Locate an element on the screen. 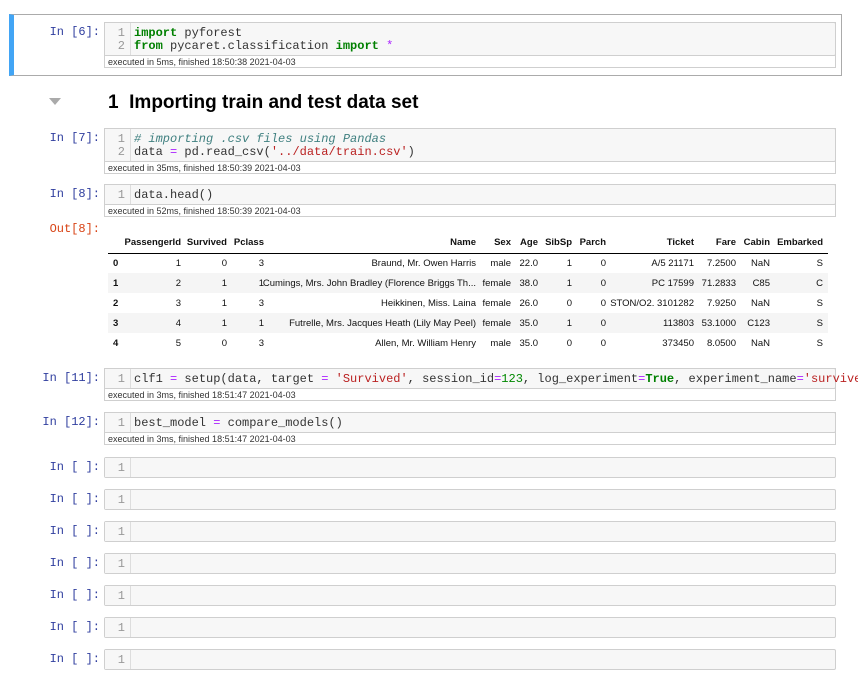 Image resolution: width=858 pixels, height=680 pixels. row-index: 2 is located at coordinates (116, 303).